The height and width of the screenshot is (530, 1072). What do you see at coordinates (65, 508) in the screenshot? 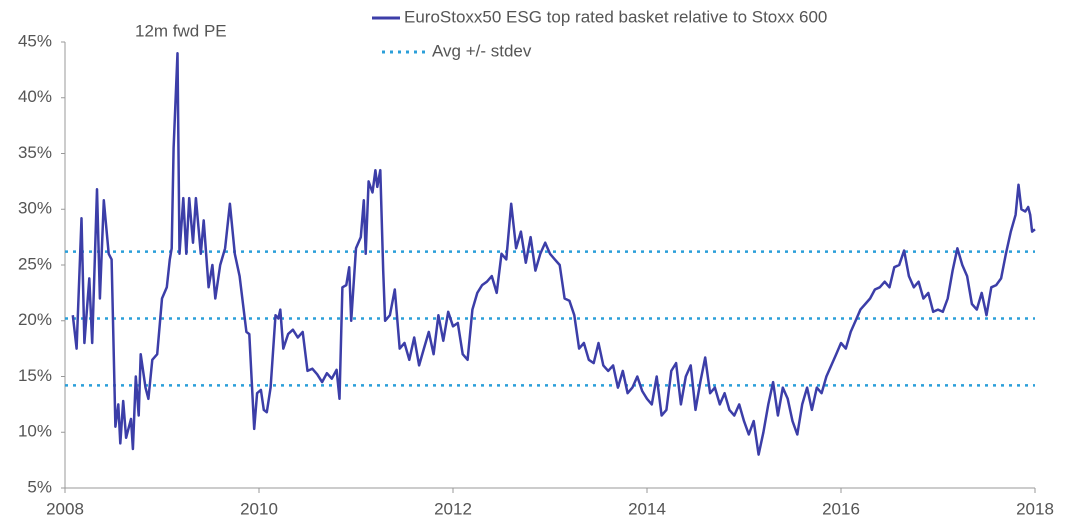
I see `x-tick-label: 2008` at bounding box center [65, 508].